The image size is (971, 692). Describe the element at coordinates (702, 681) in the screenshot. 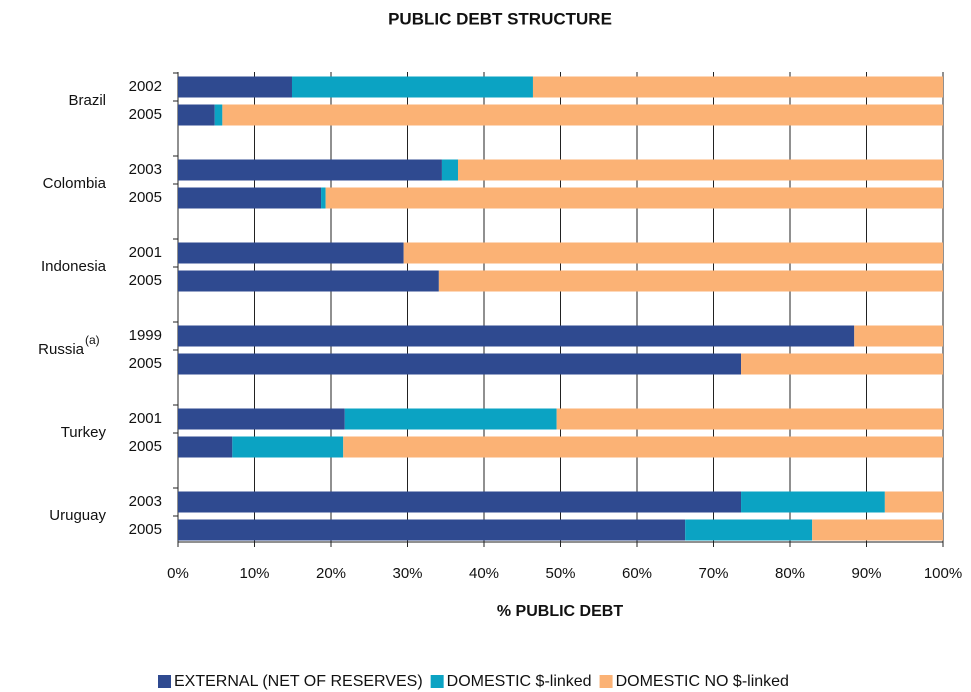

I see `legend-label: DOMESTIC NO $-linked` at that location.